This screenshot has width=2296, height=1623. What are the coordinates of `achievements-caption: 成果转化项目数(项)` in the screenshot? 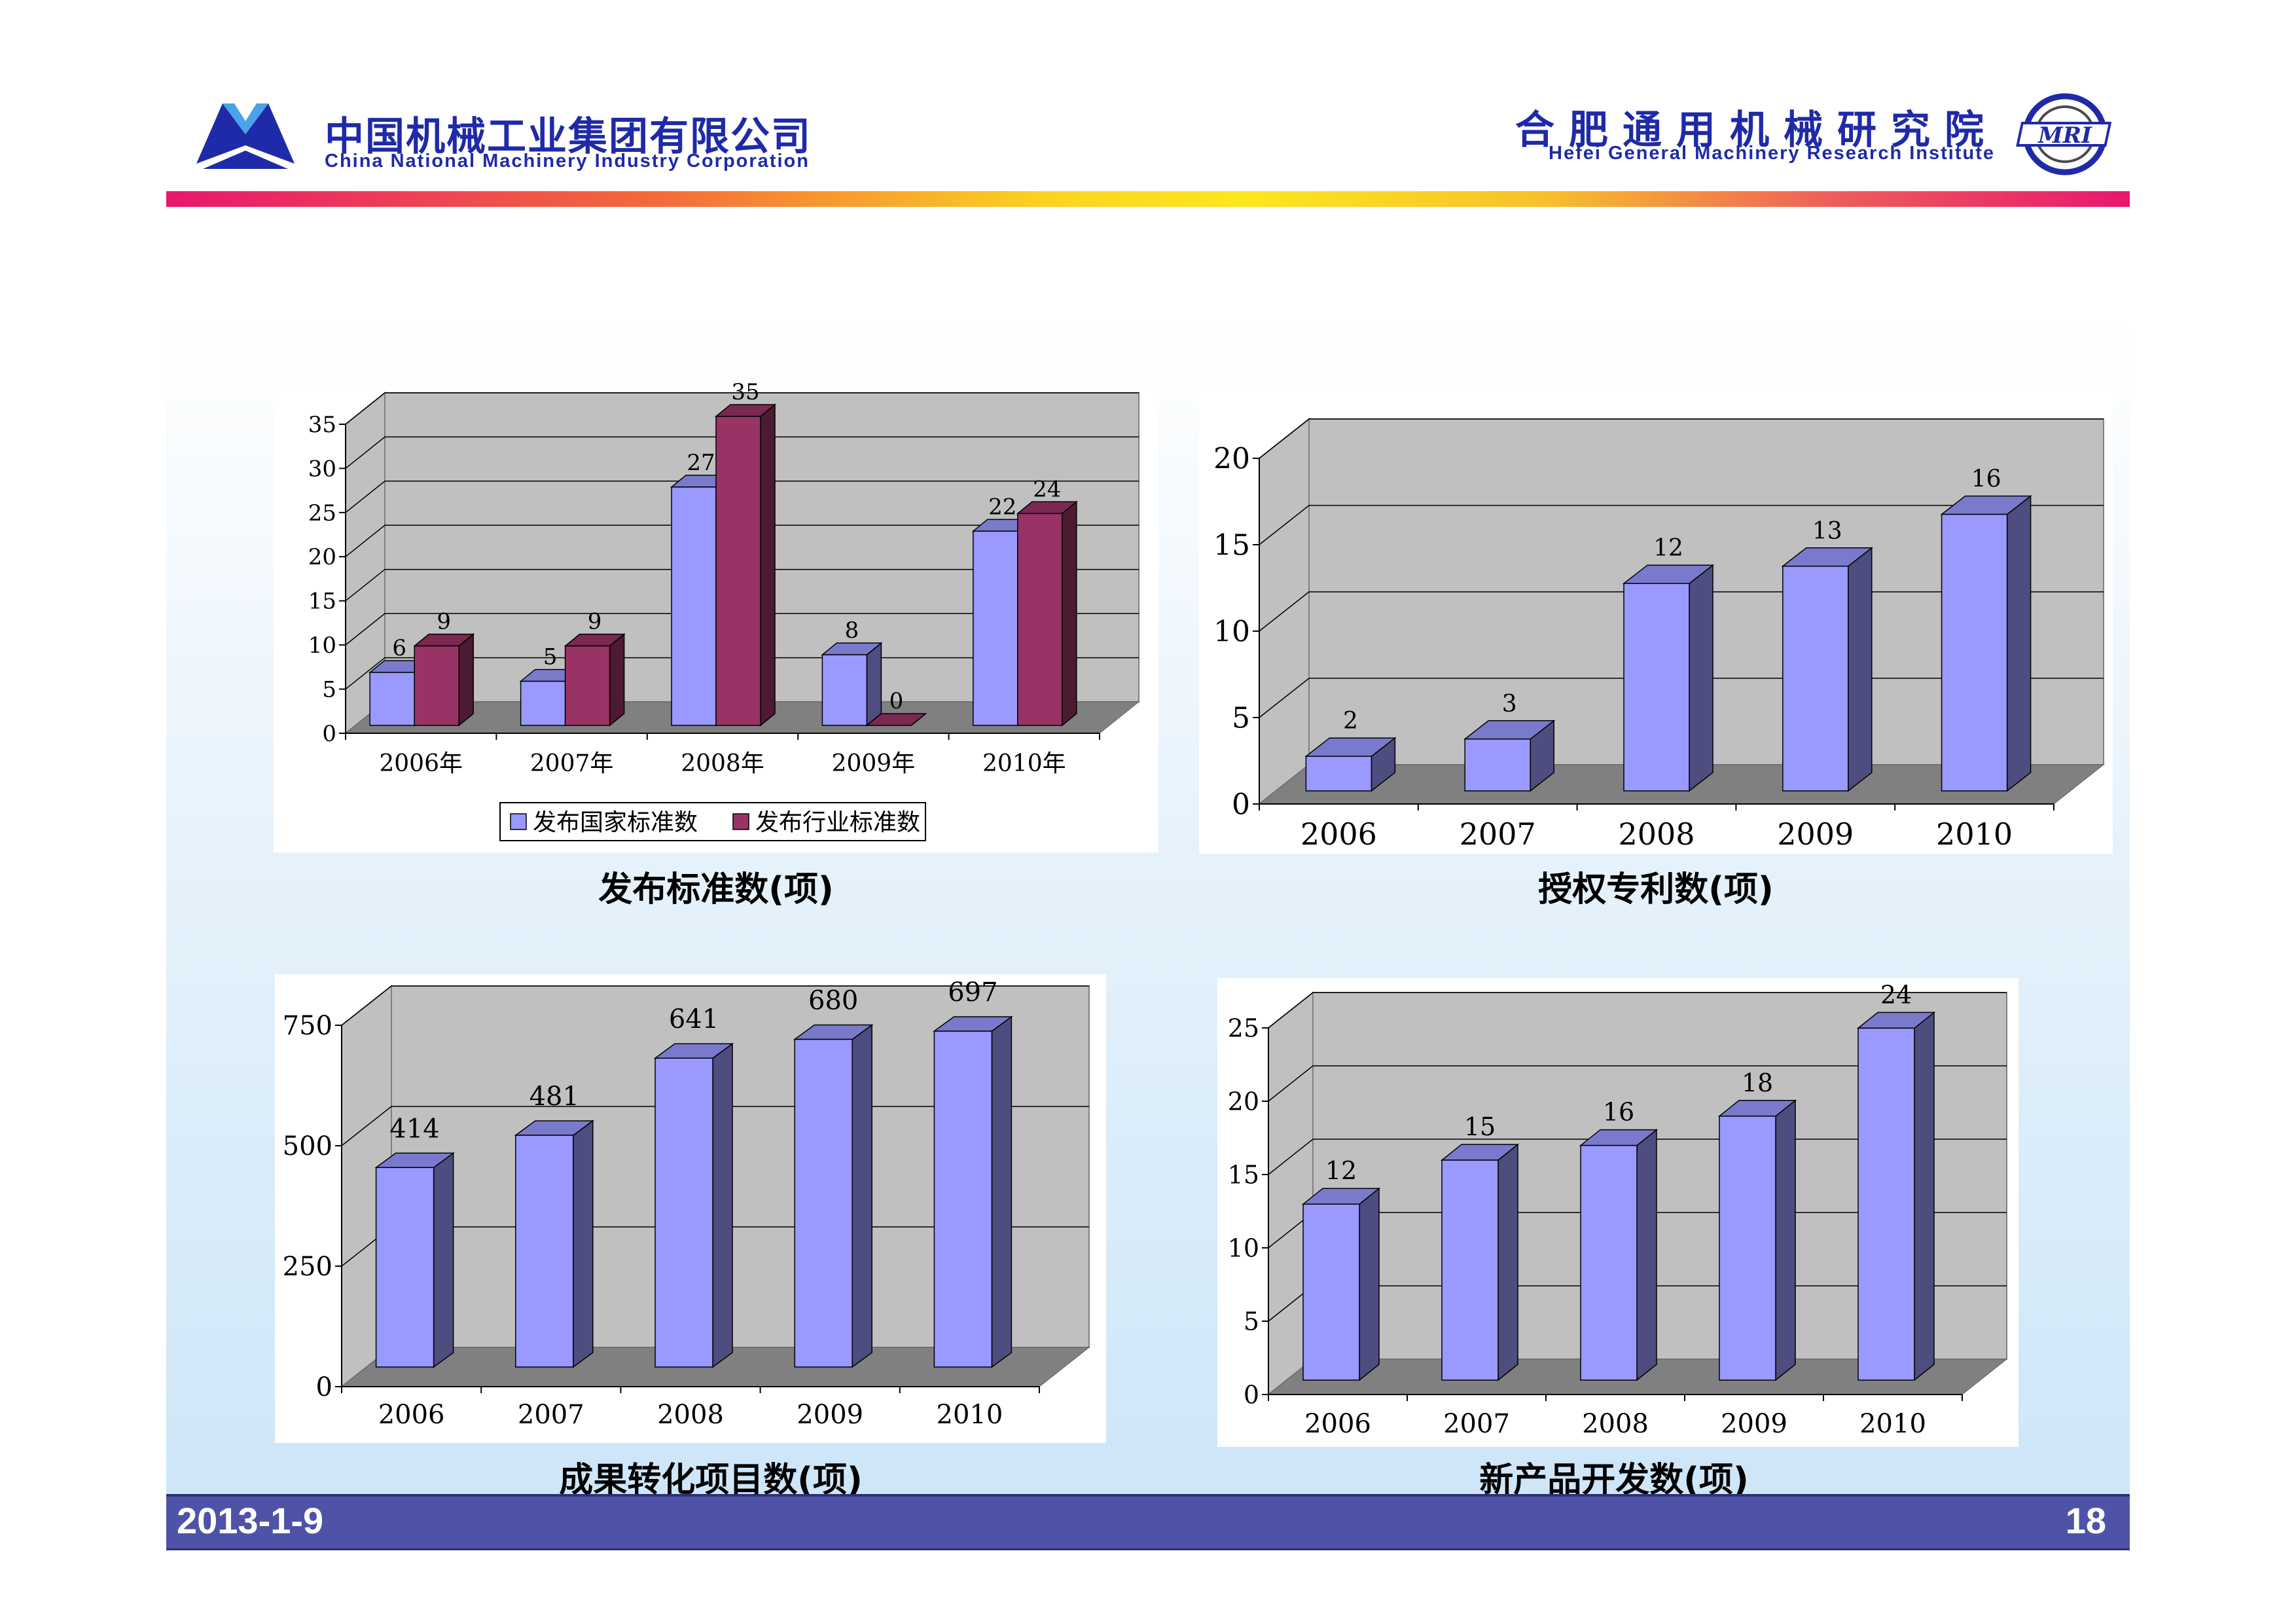 It's located at (711, 1480).